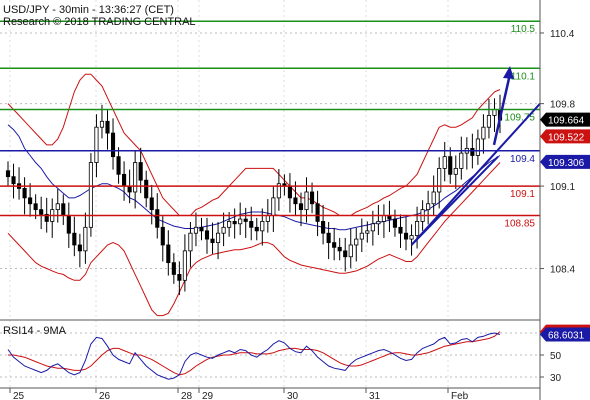 Image resolution: width=590 pixels, height=400 pixels. Describe the element at coordinates (562, 105) in the screenshot. I see `price-tick-label: 109.8` at that location.